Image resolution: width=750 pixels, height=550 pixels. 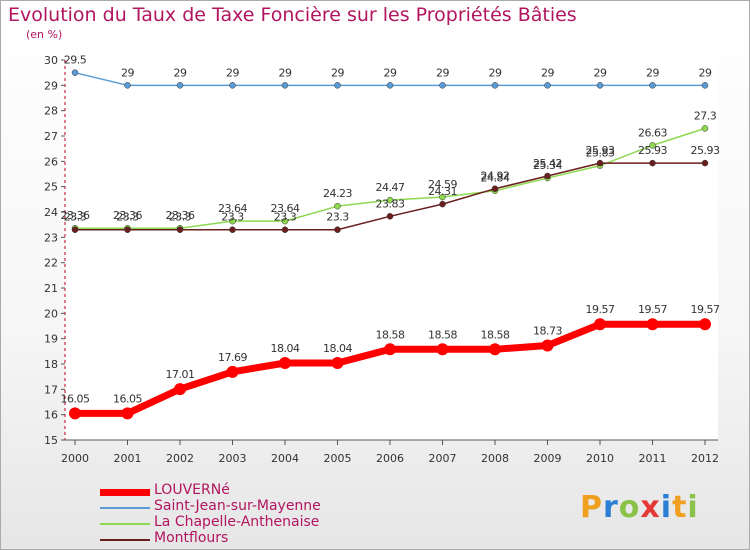 I want to click on y-tick-label: 23, so click(x=51, y=237).